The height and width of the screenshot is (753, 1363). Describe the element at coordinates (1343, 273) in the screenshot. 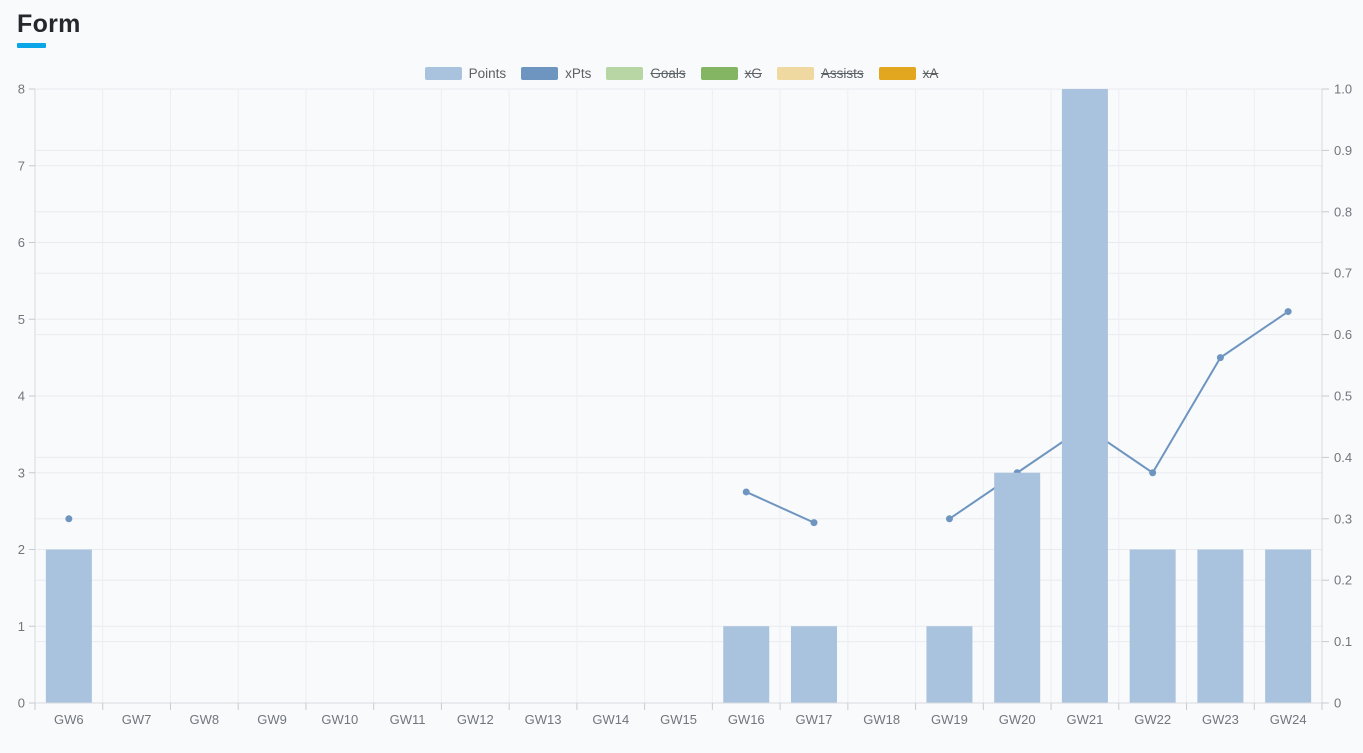

I see `right-axis-tick-label: 0.7` at that location.